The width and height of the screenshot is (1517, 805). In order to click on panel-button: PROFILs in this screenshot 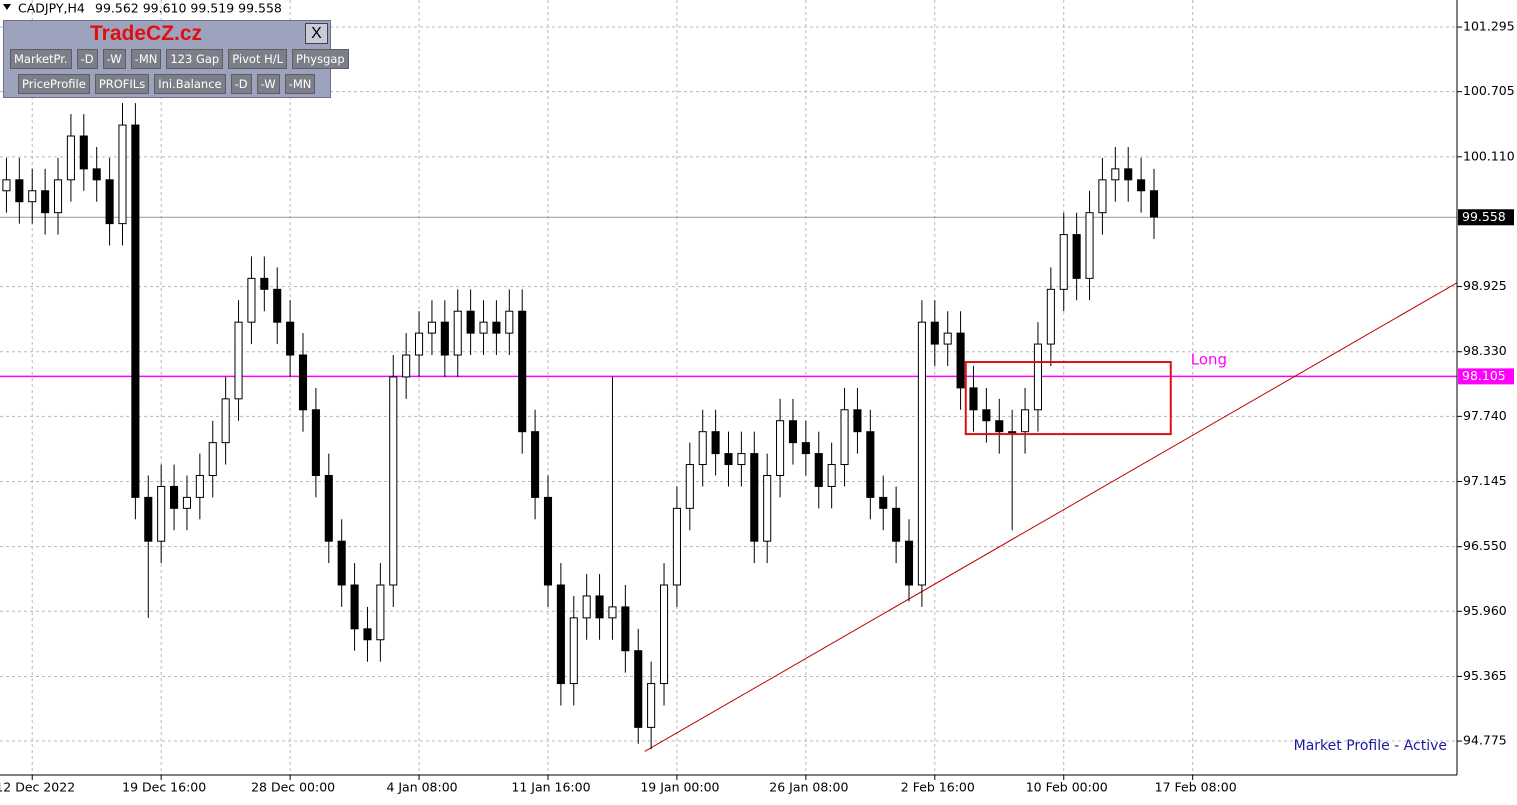, I will do `click(122, 84)`.